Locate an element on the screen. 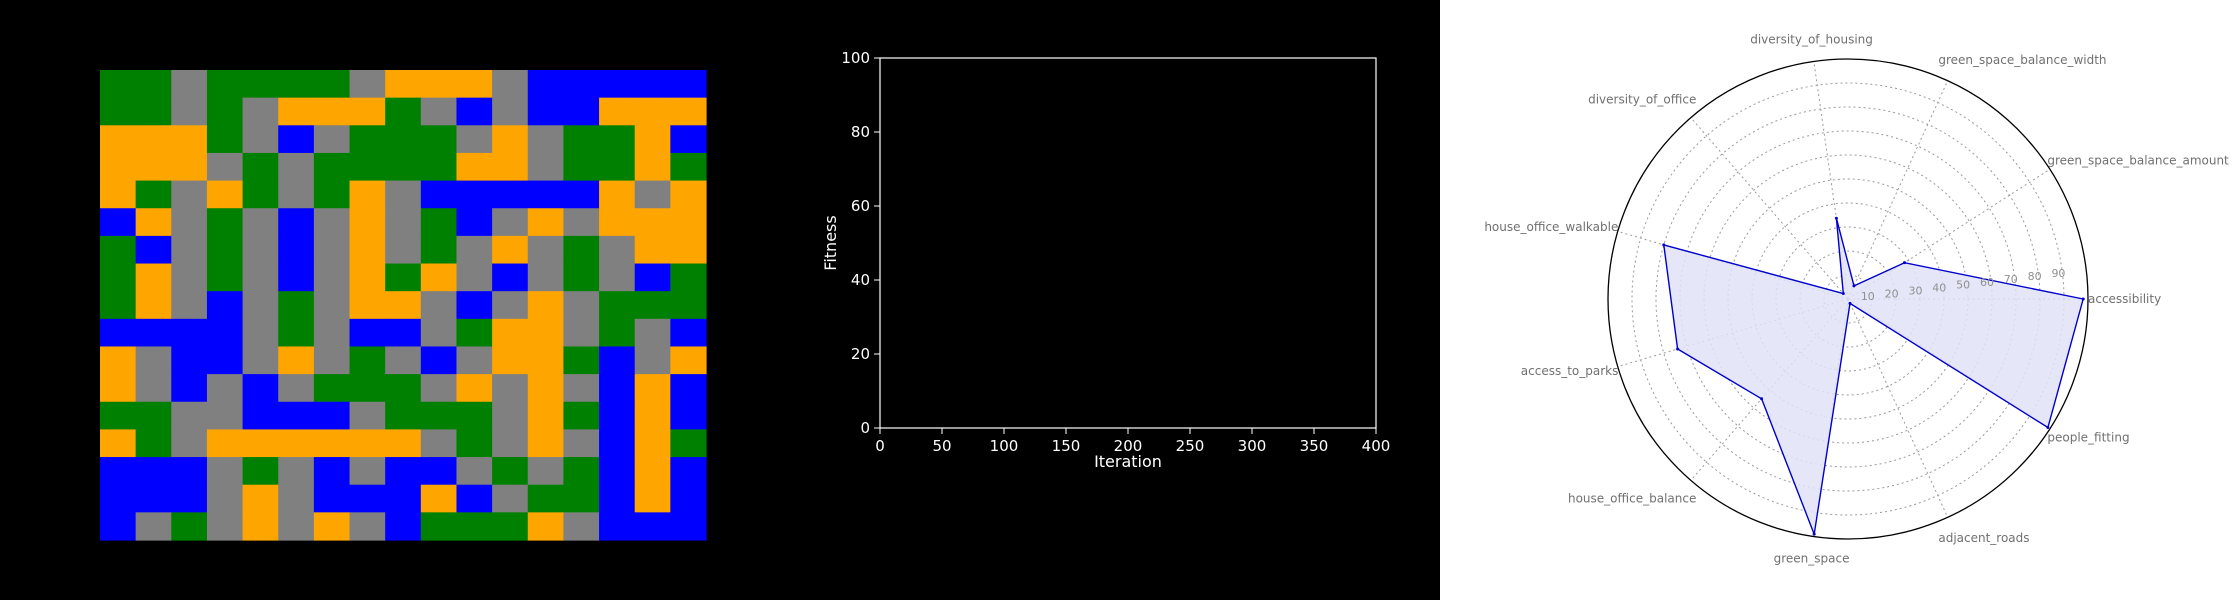 The width and height of the screenshot is (2240, 600). radar-tick-label: 10 is located at coordinates (1868, 296).